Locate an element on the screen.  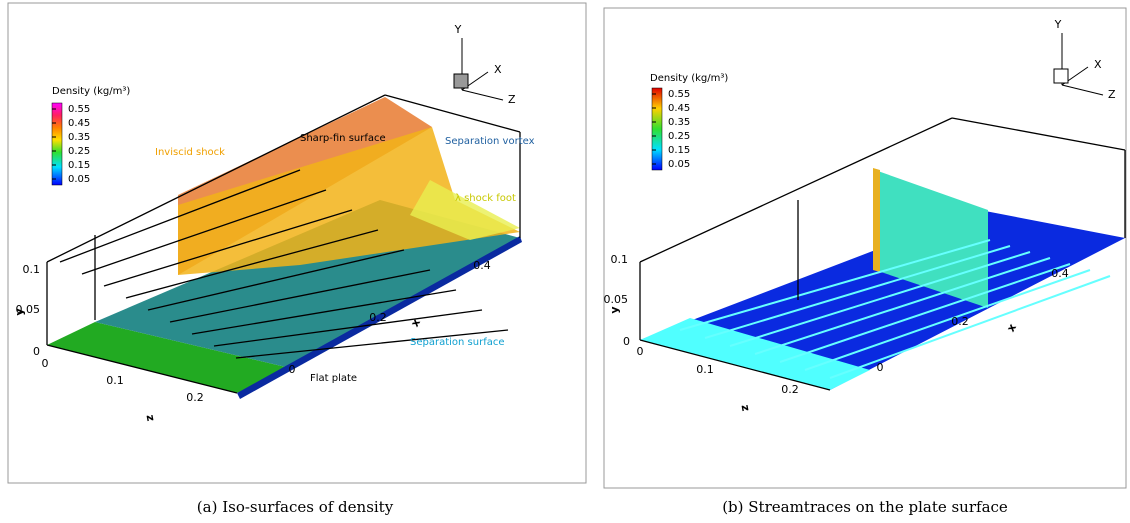
caption: (b) Streamtraces on the plate surface is located at coordinates (865, 507).